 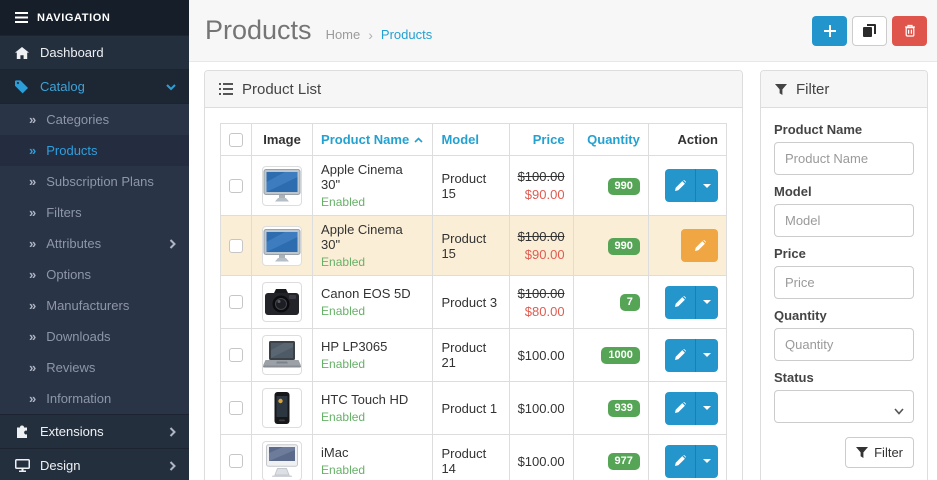 I want to click on price: $100.00, so click(x=541, y=355).